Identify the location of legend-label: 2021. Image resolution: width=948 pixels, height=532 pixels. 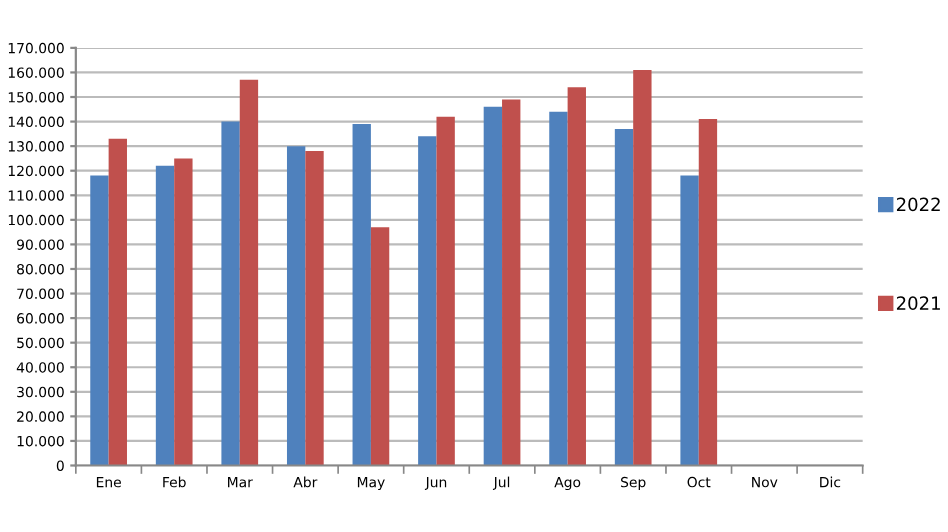
(918, 303).